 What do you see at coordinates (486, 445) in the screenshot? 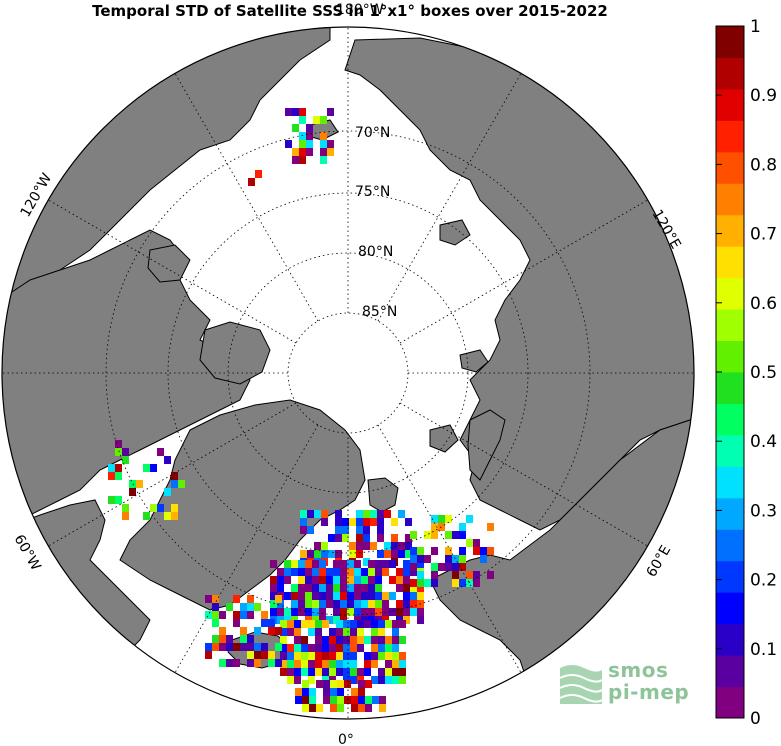
I see `land-novaya-zemlya` at bounding box center [486, 445].